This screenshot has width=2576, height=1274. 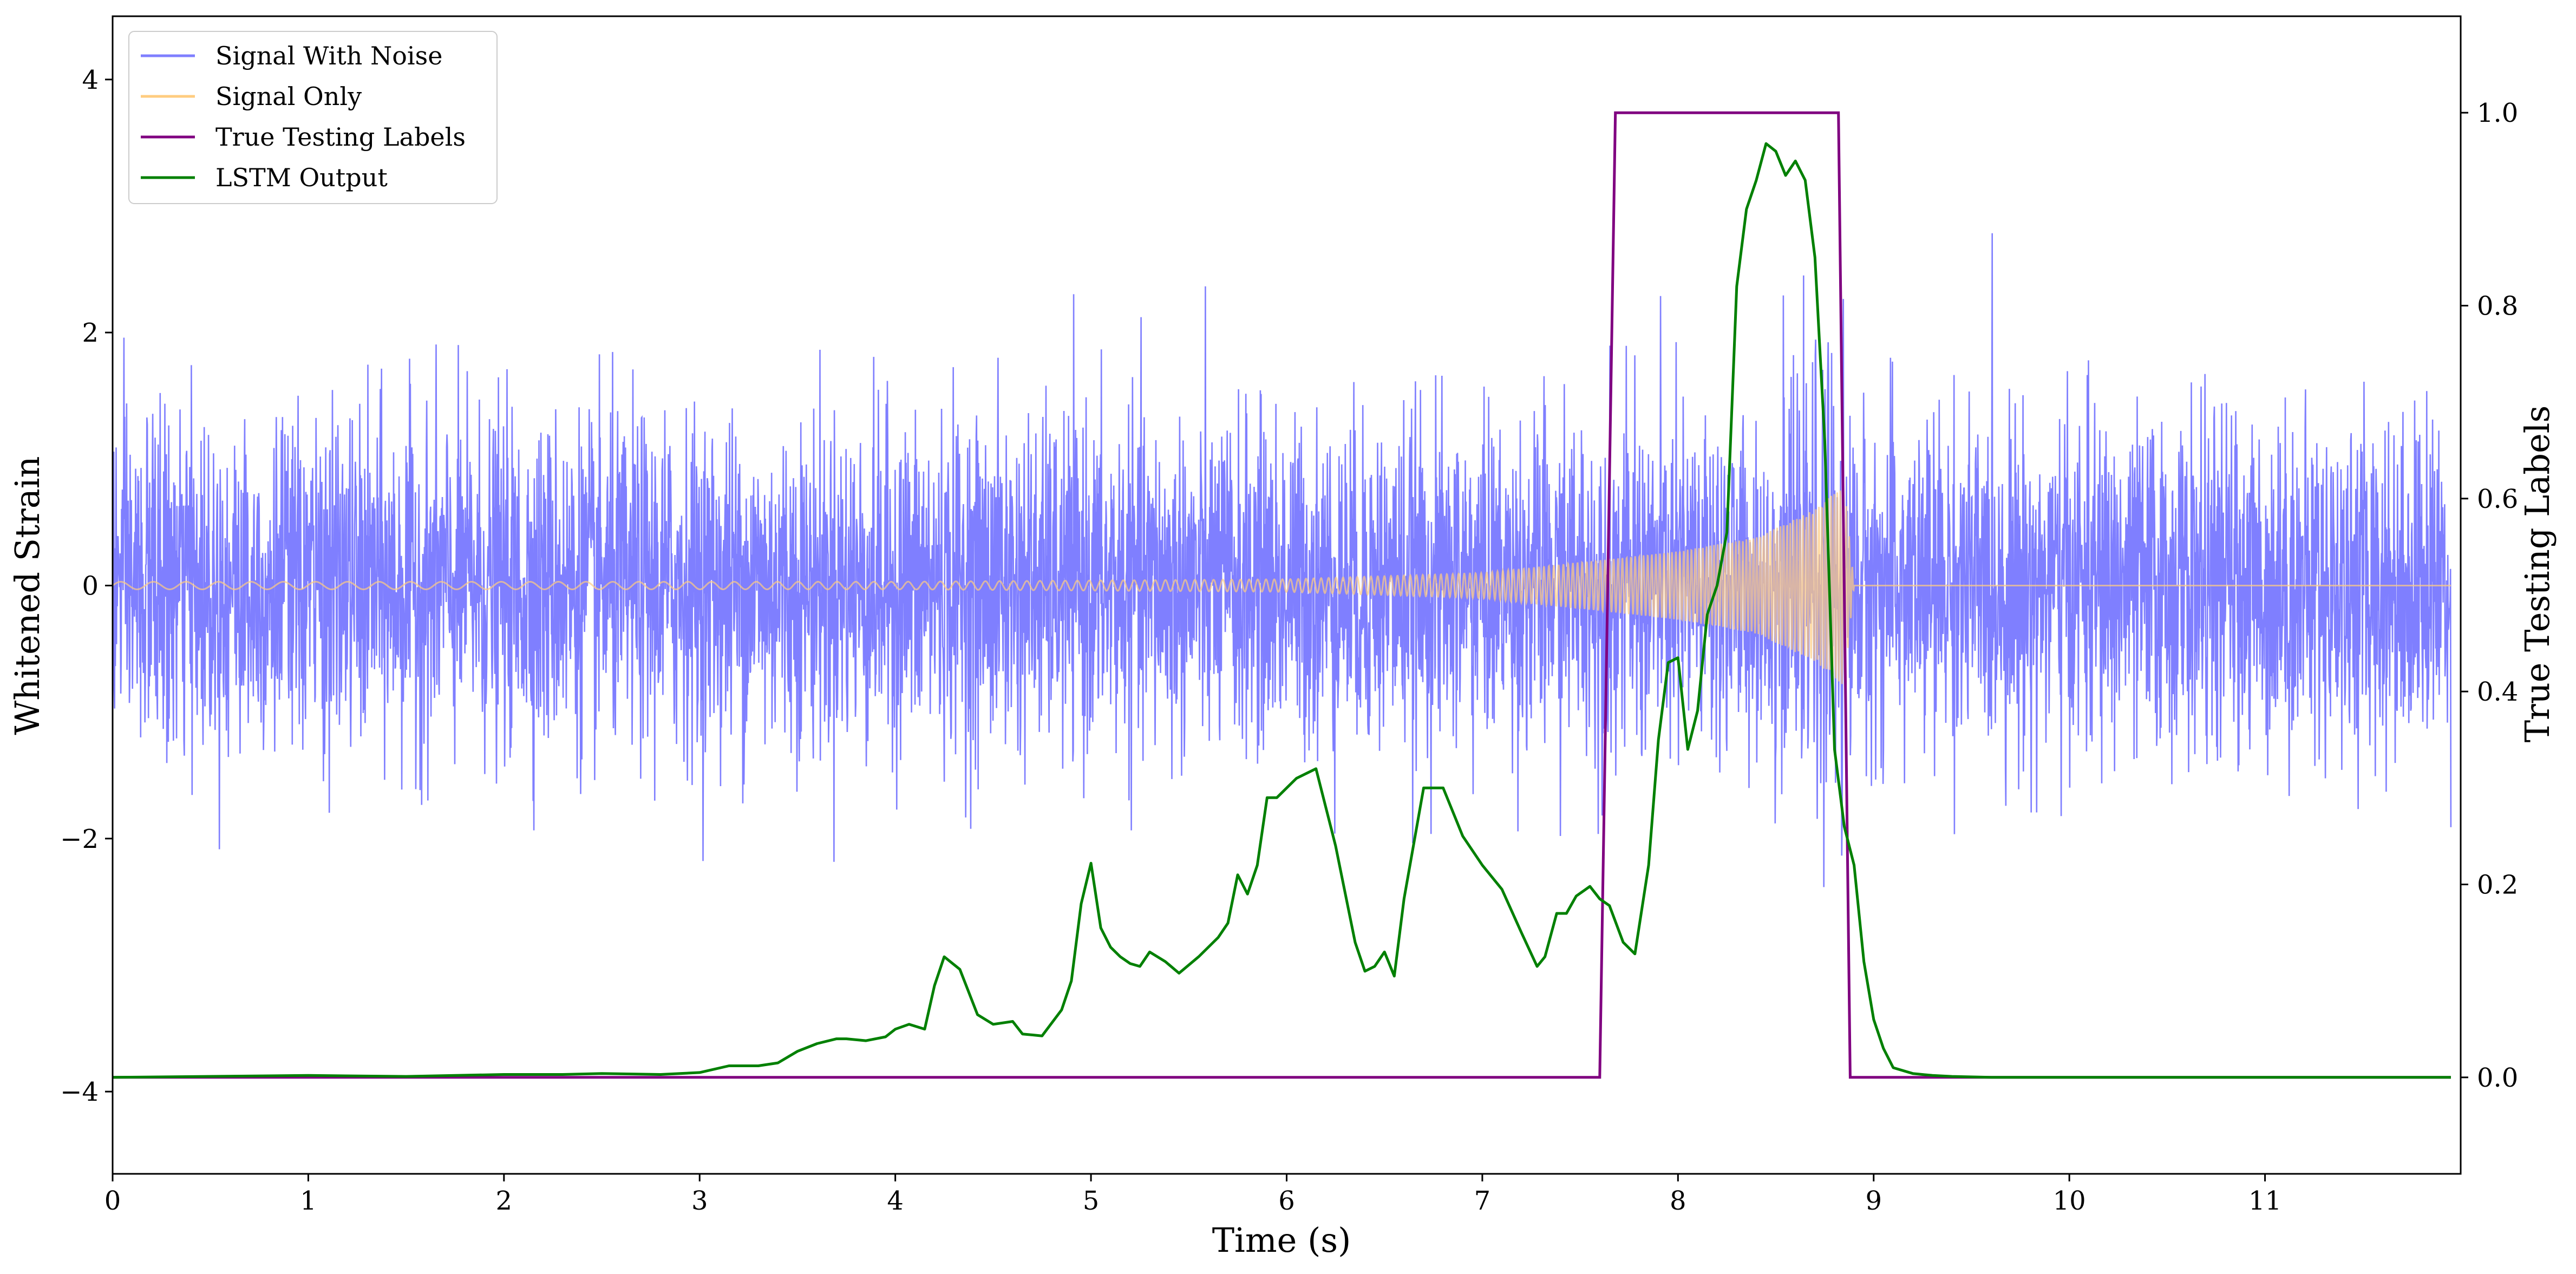 What do you see at coordinates (1287, 1201) in the screenshot?
I see `x-tick-label: 6` at bounding box center [1287, 1201].